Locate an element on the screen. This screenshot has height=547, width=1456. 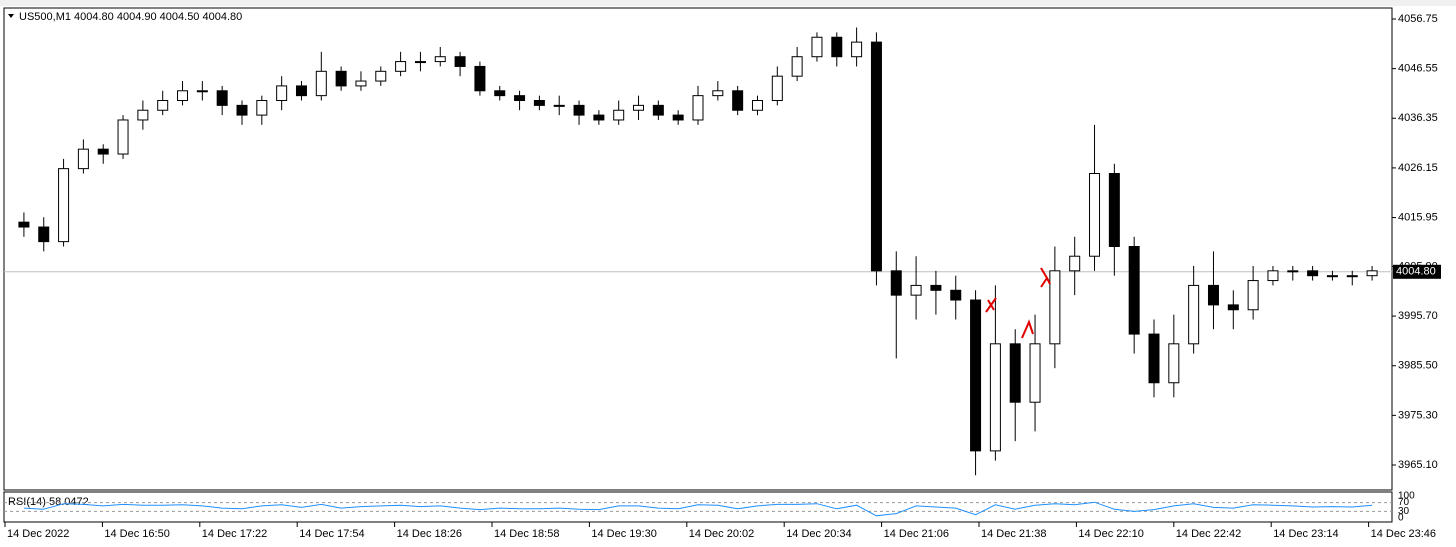
y-tick-label: 4046.55 is located at coordinates (1418, 69).